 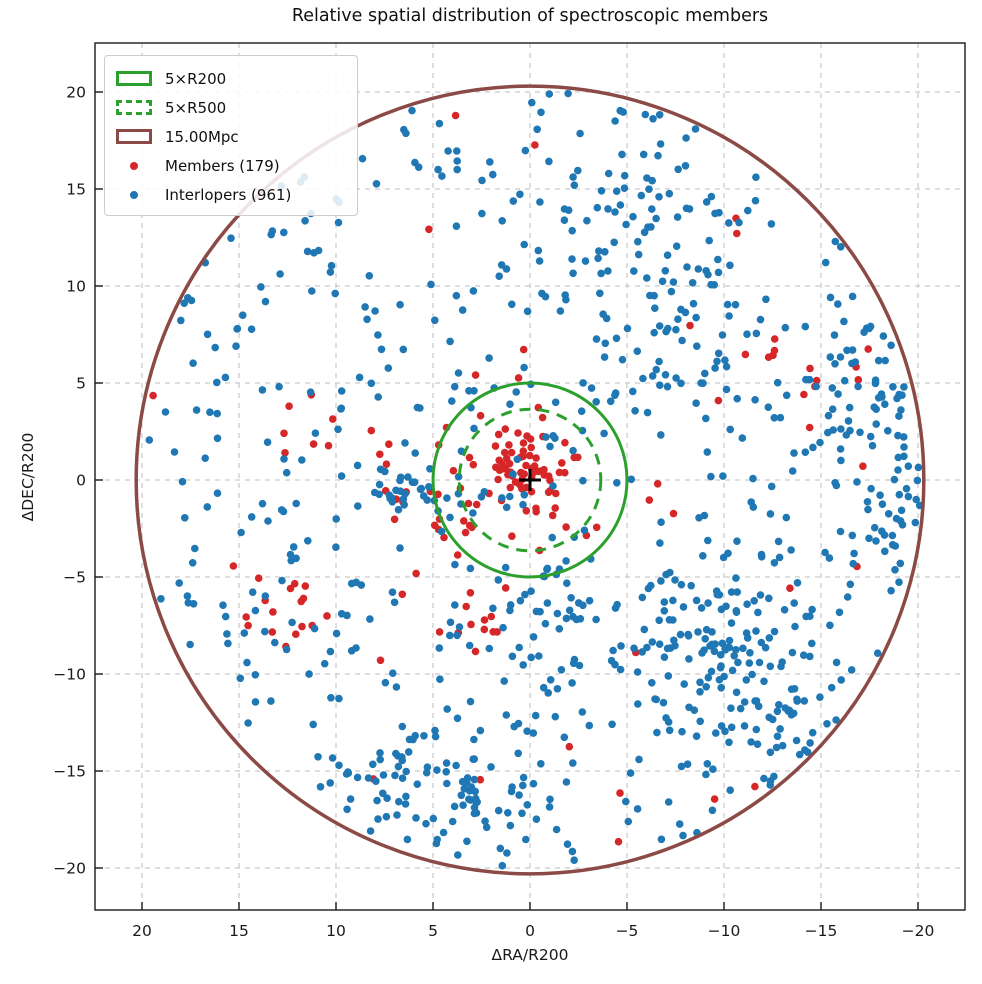 I want to click on legend-label: Members (179), so click(x=222, y=165).